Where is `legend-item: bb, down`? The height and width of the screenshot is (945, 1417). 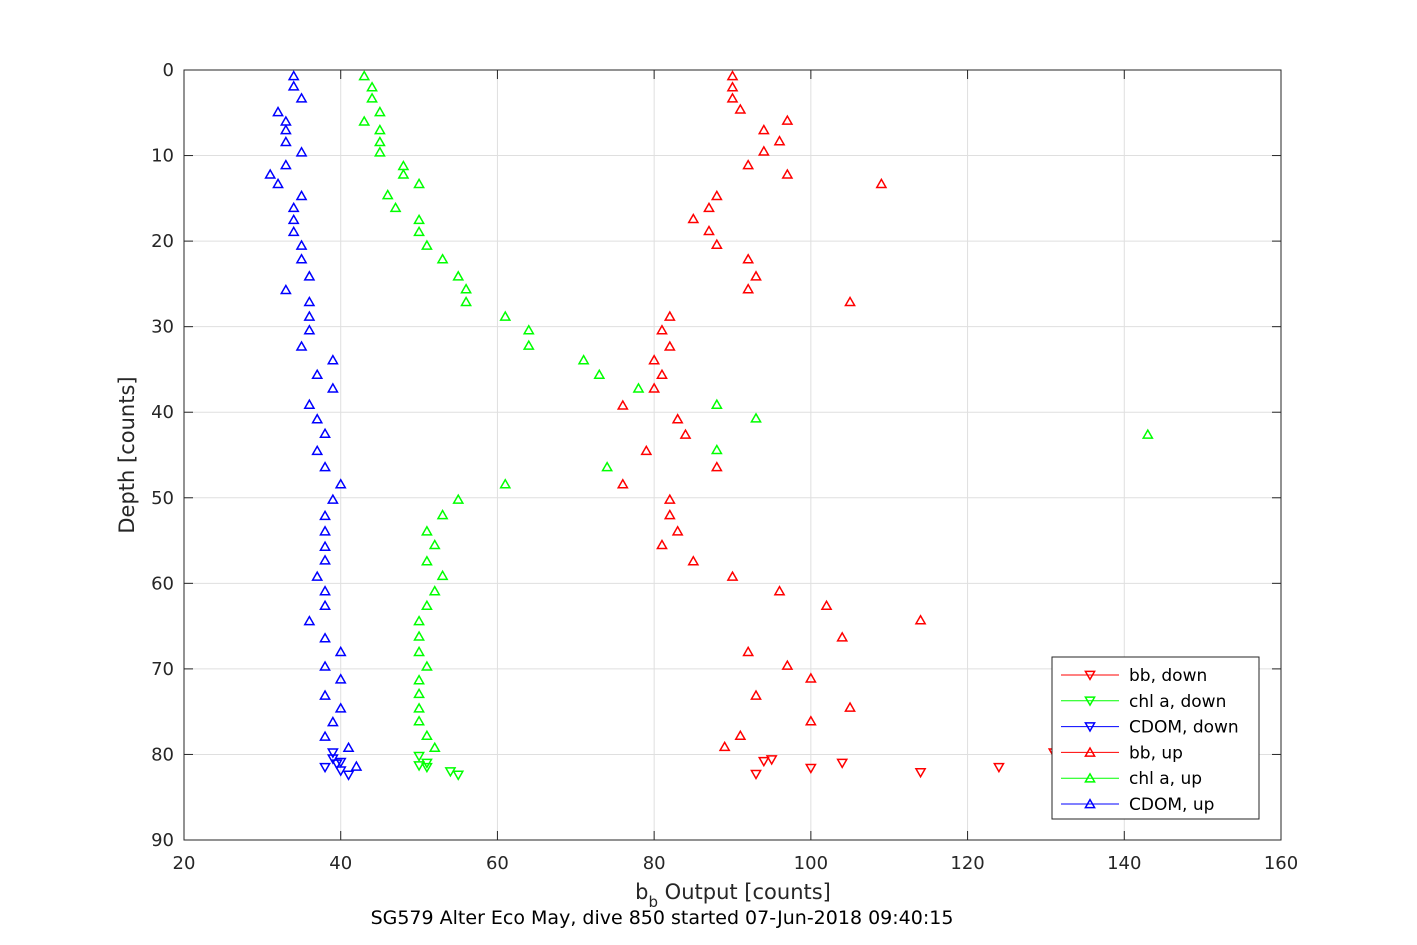
legend-item: bb, down is located at coordinates (1134, 676).